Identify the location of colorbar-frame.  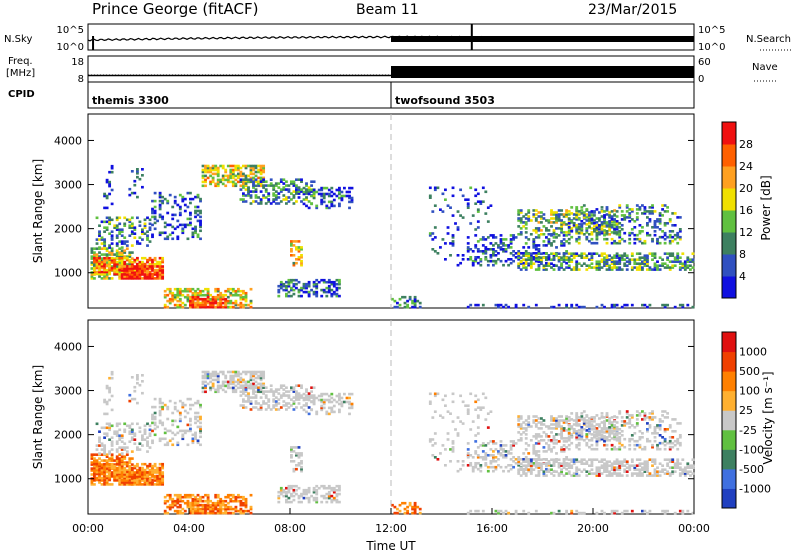
(729, 210).